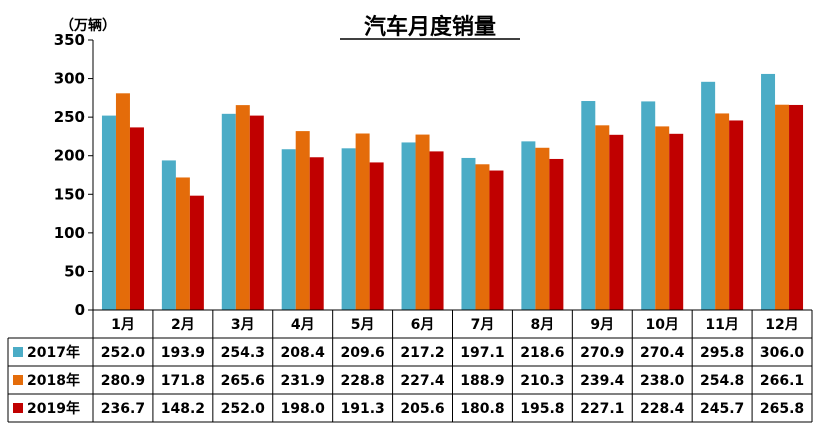  Describe the element at coordinates (183, 353) in the screenshot. I see `data-label: 193.9` at that location.